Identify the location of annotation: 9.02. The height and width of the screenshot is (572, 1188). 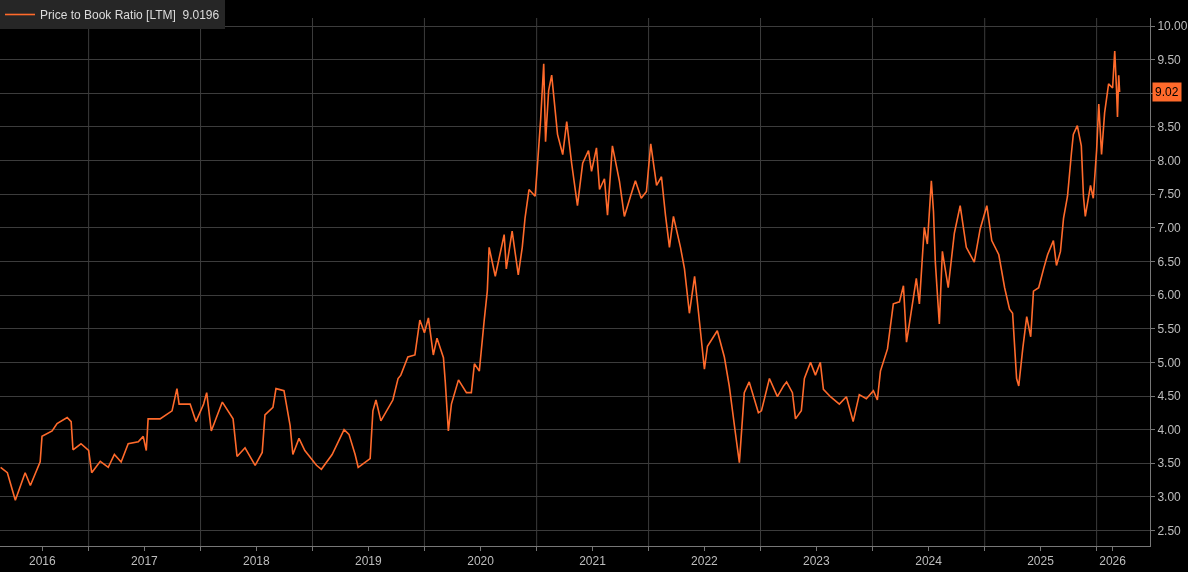
(1167, 92).